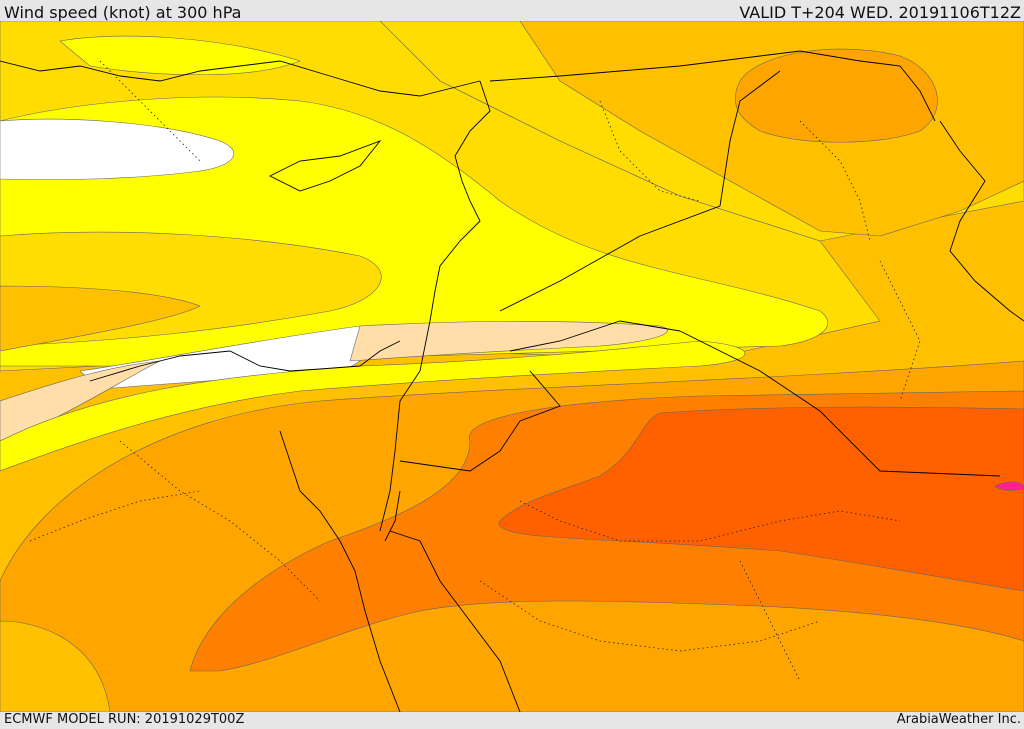 This screenshot has width=1024, height=729. I want to click on coast-cyprus, so click(325, 166).